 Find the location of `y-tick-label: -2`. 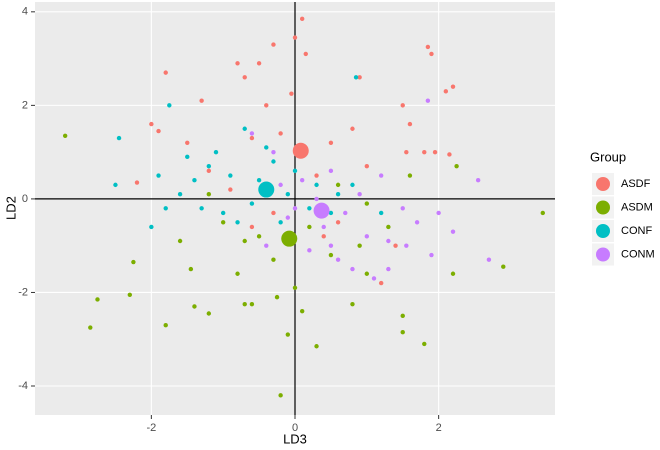

y-tick-label: -2 is located at coordinates (23, 292).